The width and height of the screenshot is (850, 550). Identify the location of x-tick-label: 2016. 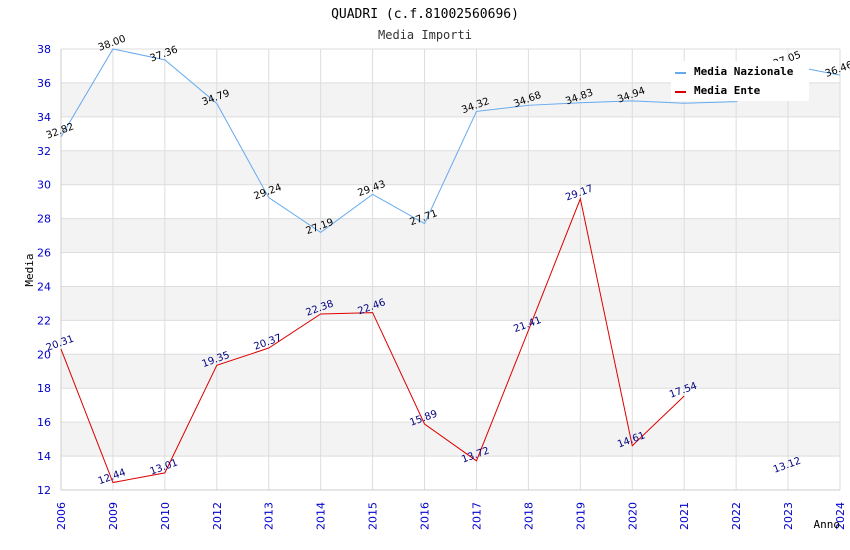
(425, 516).